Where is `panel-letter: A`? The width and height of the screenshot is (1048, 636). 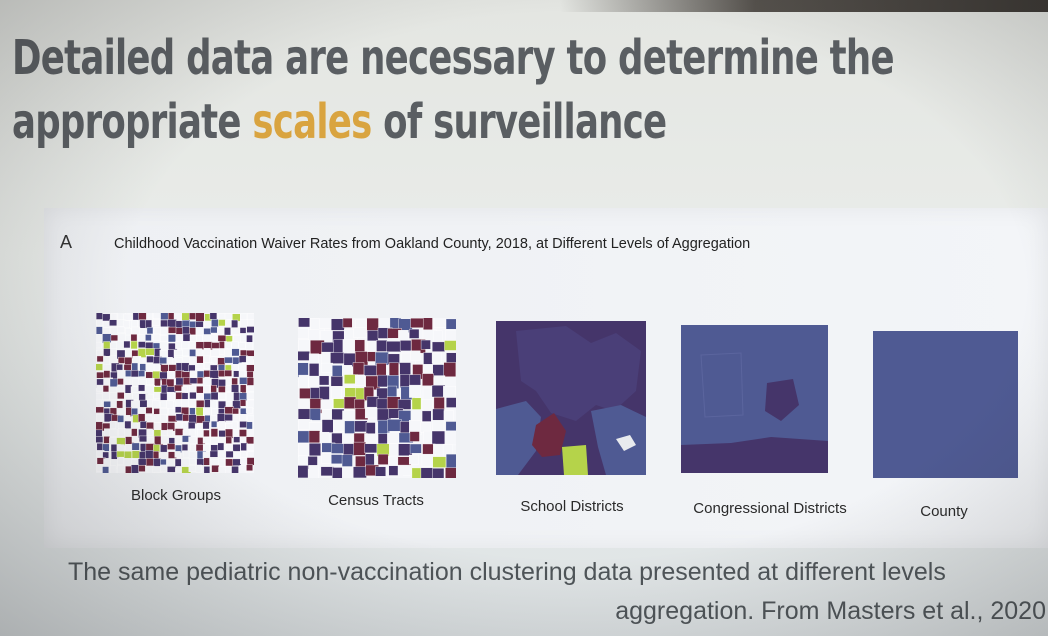
panel-letter: A is located at coordinates (66, 242).